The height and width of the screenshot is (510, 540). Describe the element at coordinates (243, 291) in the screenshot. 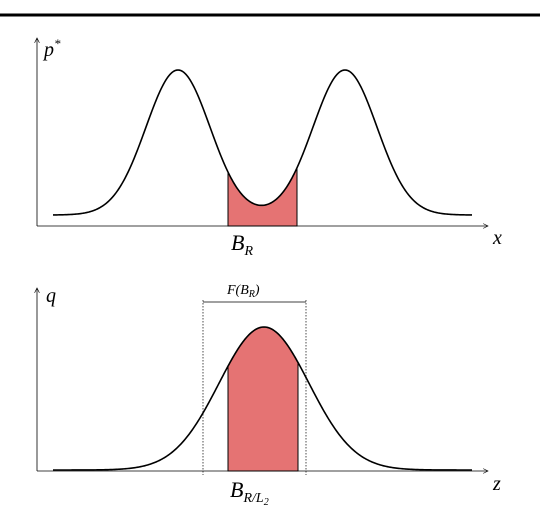

I see `bracket-label: F(BR)` at that location.